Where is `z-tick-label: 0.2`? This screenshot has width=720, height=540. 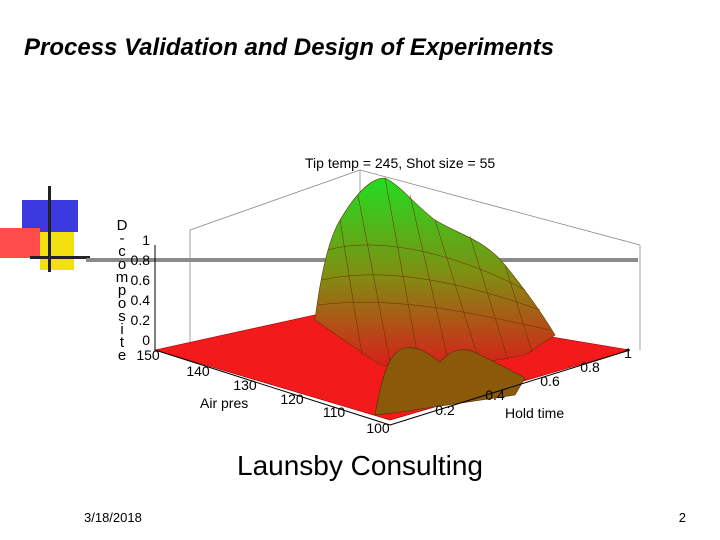
z-tick-label: 0.2 is located at coordinates (141, 320).